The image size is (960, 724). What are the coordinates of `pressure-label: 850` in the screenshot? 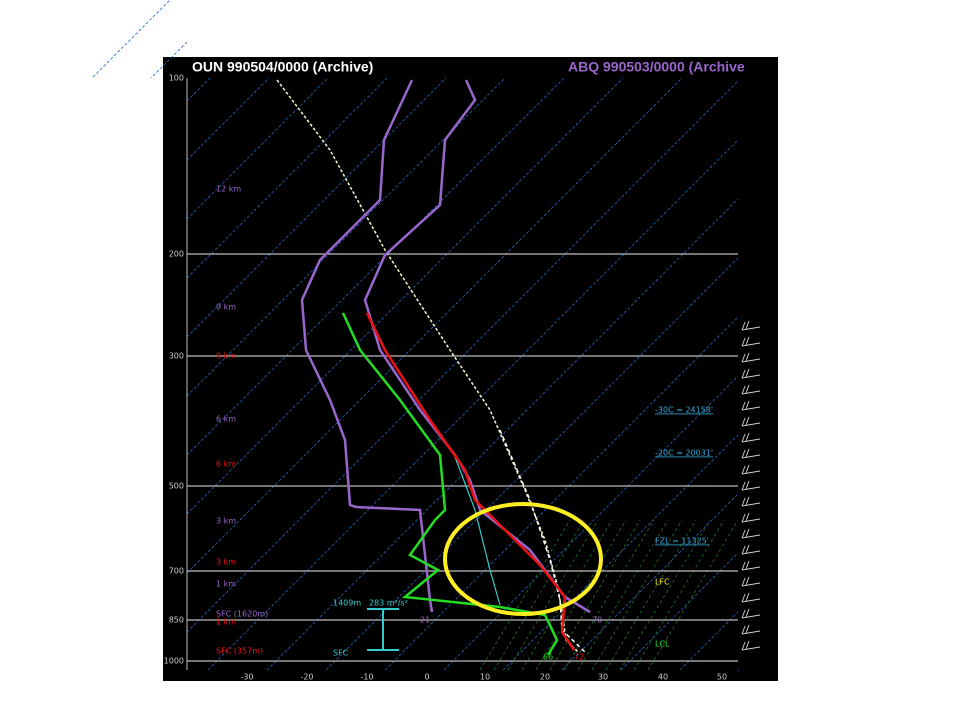 It's located at (176, 620).